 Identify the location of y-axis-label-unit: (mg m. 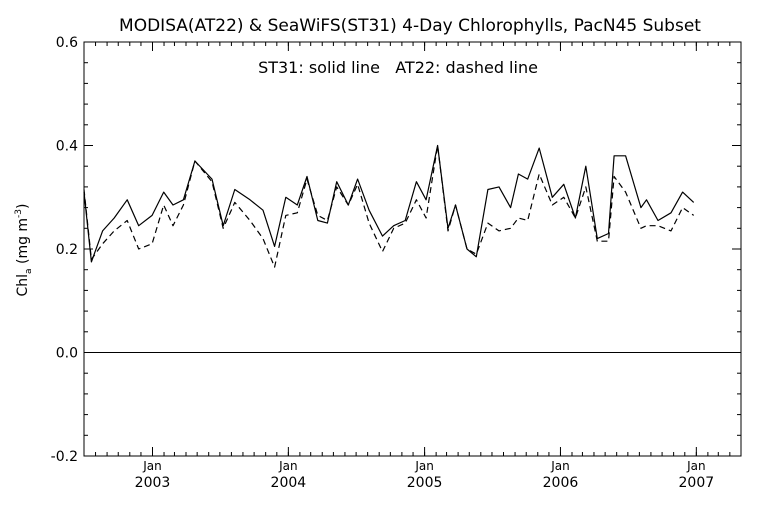
(23, 243).